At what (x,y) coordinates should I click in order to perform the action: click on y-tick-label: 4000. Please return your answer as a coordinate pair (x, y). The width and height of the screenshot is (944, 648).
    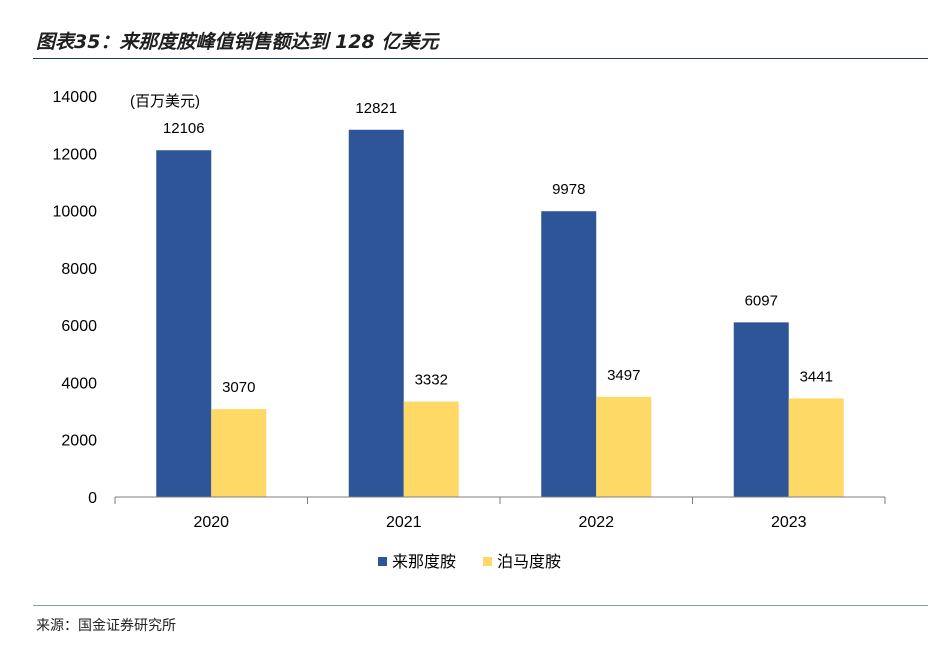
    Looking at the image, I should click on (79, 383).